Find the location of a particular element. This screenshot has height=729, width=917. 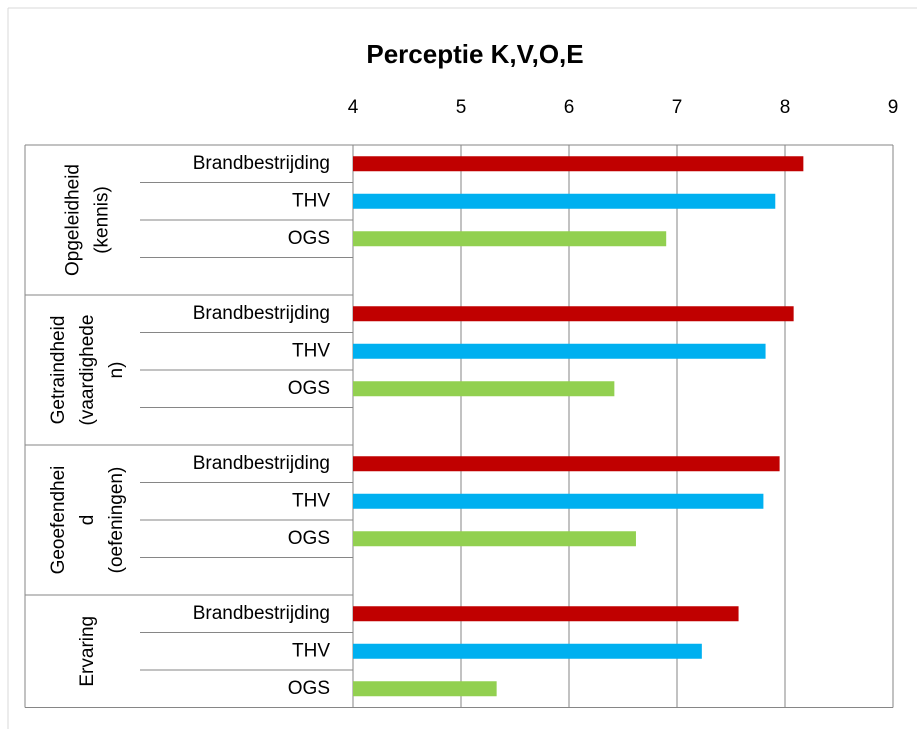

x-tick-label: 6 is located at coordinates (569, 107).